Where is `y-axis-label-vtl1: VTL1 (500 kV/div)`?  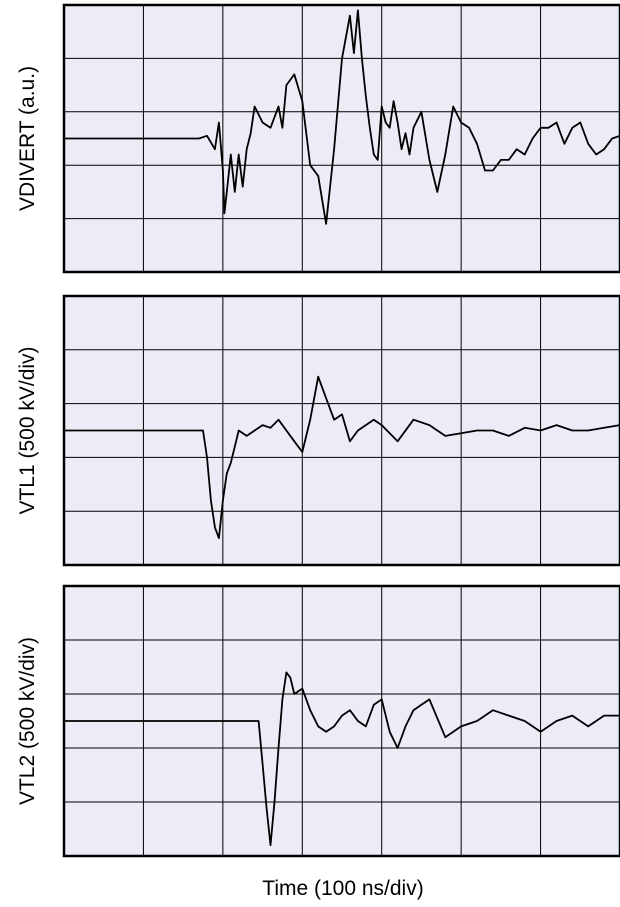 y-axis-label-vtl1: VTL1 (500 kV/div) is located at coordinates (27, 430).